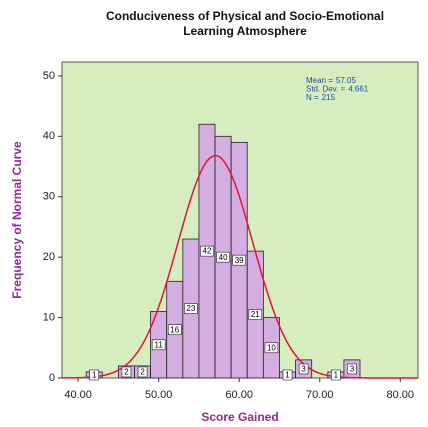 The height and width of the screenshot is (427, 428). I want to click on stat-value: 4.661, so click(358, 89).